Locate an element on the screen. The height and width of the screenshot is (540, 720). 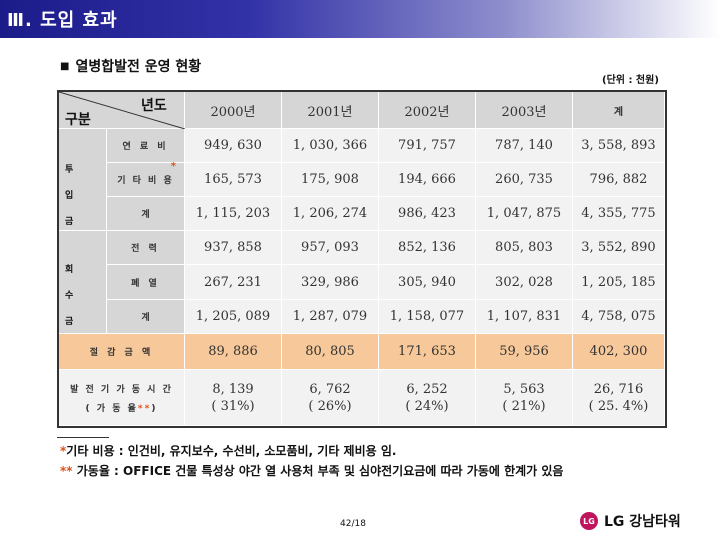
corner-cell: 년도 구분 is located at coordinates (122, 110).